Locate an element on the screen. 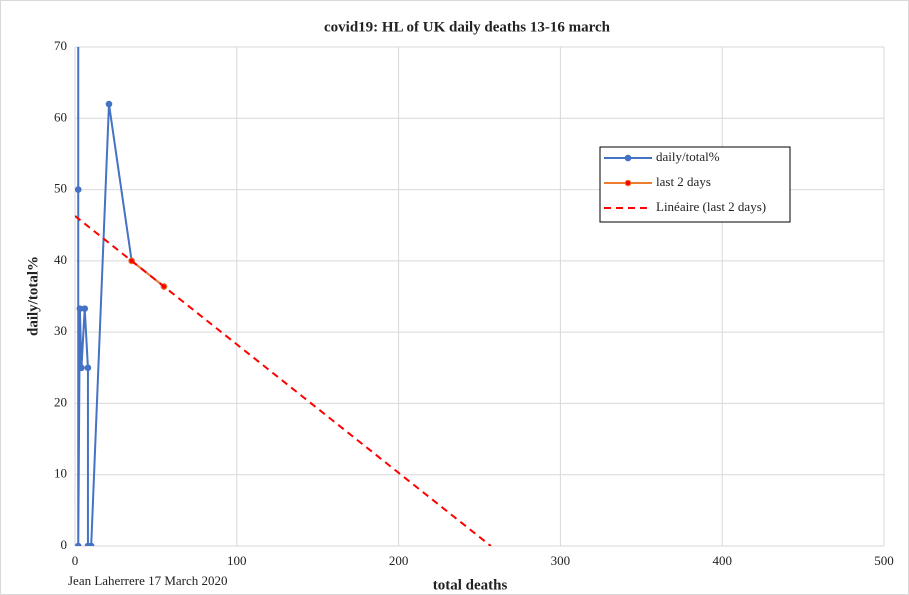 This screenshot has width=909, height=595. annotation: Jean Laherrere 17 March 2020 is located at coordinates (148, 580).